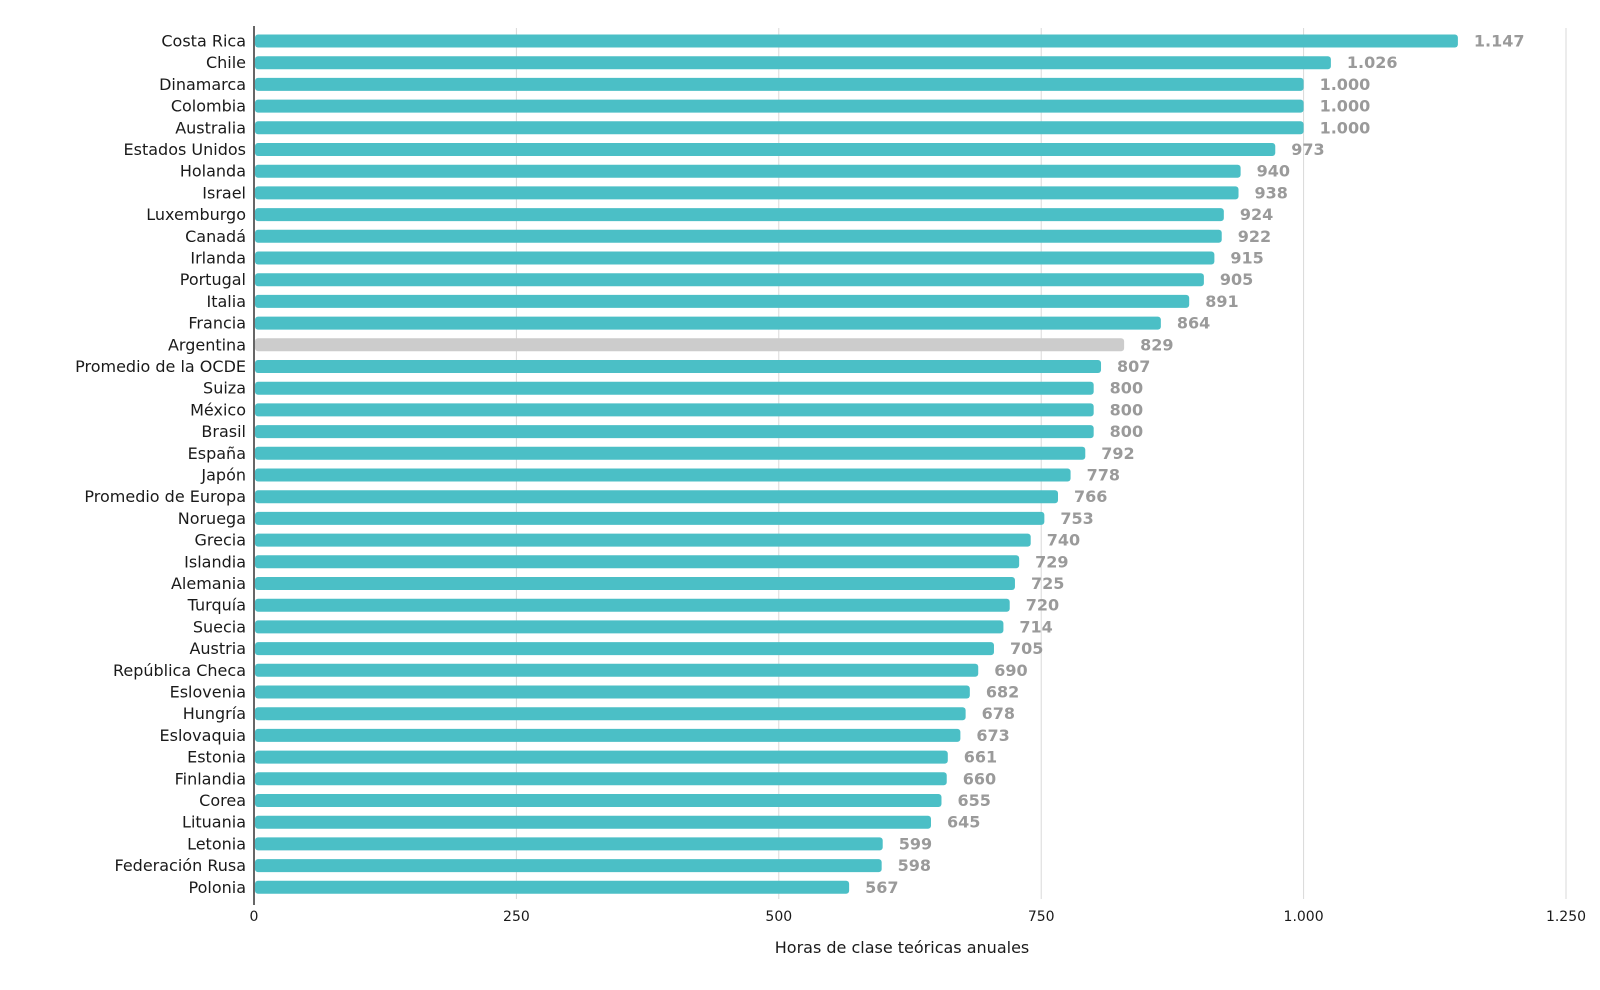  Describe the element at coordinates (208, 106) in the screenshot. I see `category-label: Colombia` at that location.